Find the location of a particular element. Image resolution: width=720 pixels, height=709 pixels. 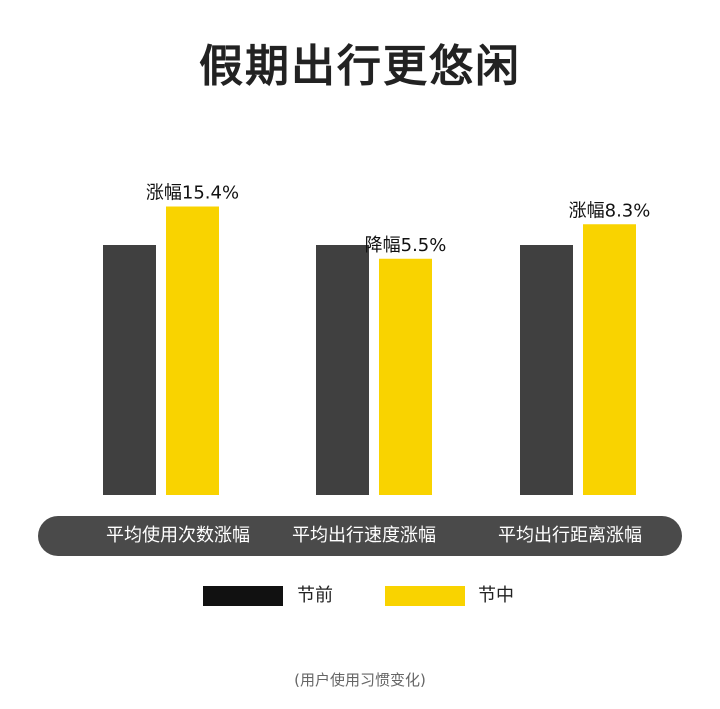

legend-label-before: 节前 is located at coordinates (315, 595).